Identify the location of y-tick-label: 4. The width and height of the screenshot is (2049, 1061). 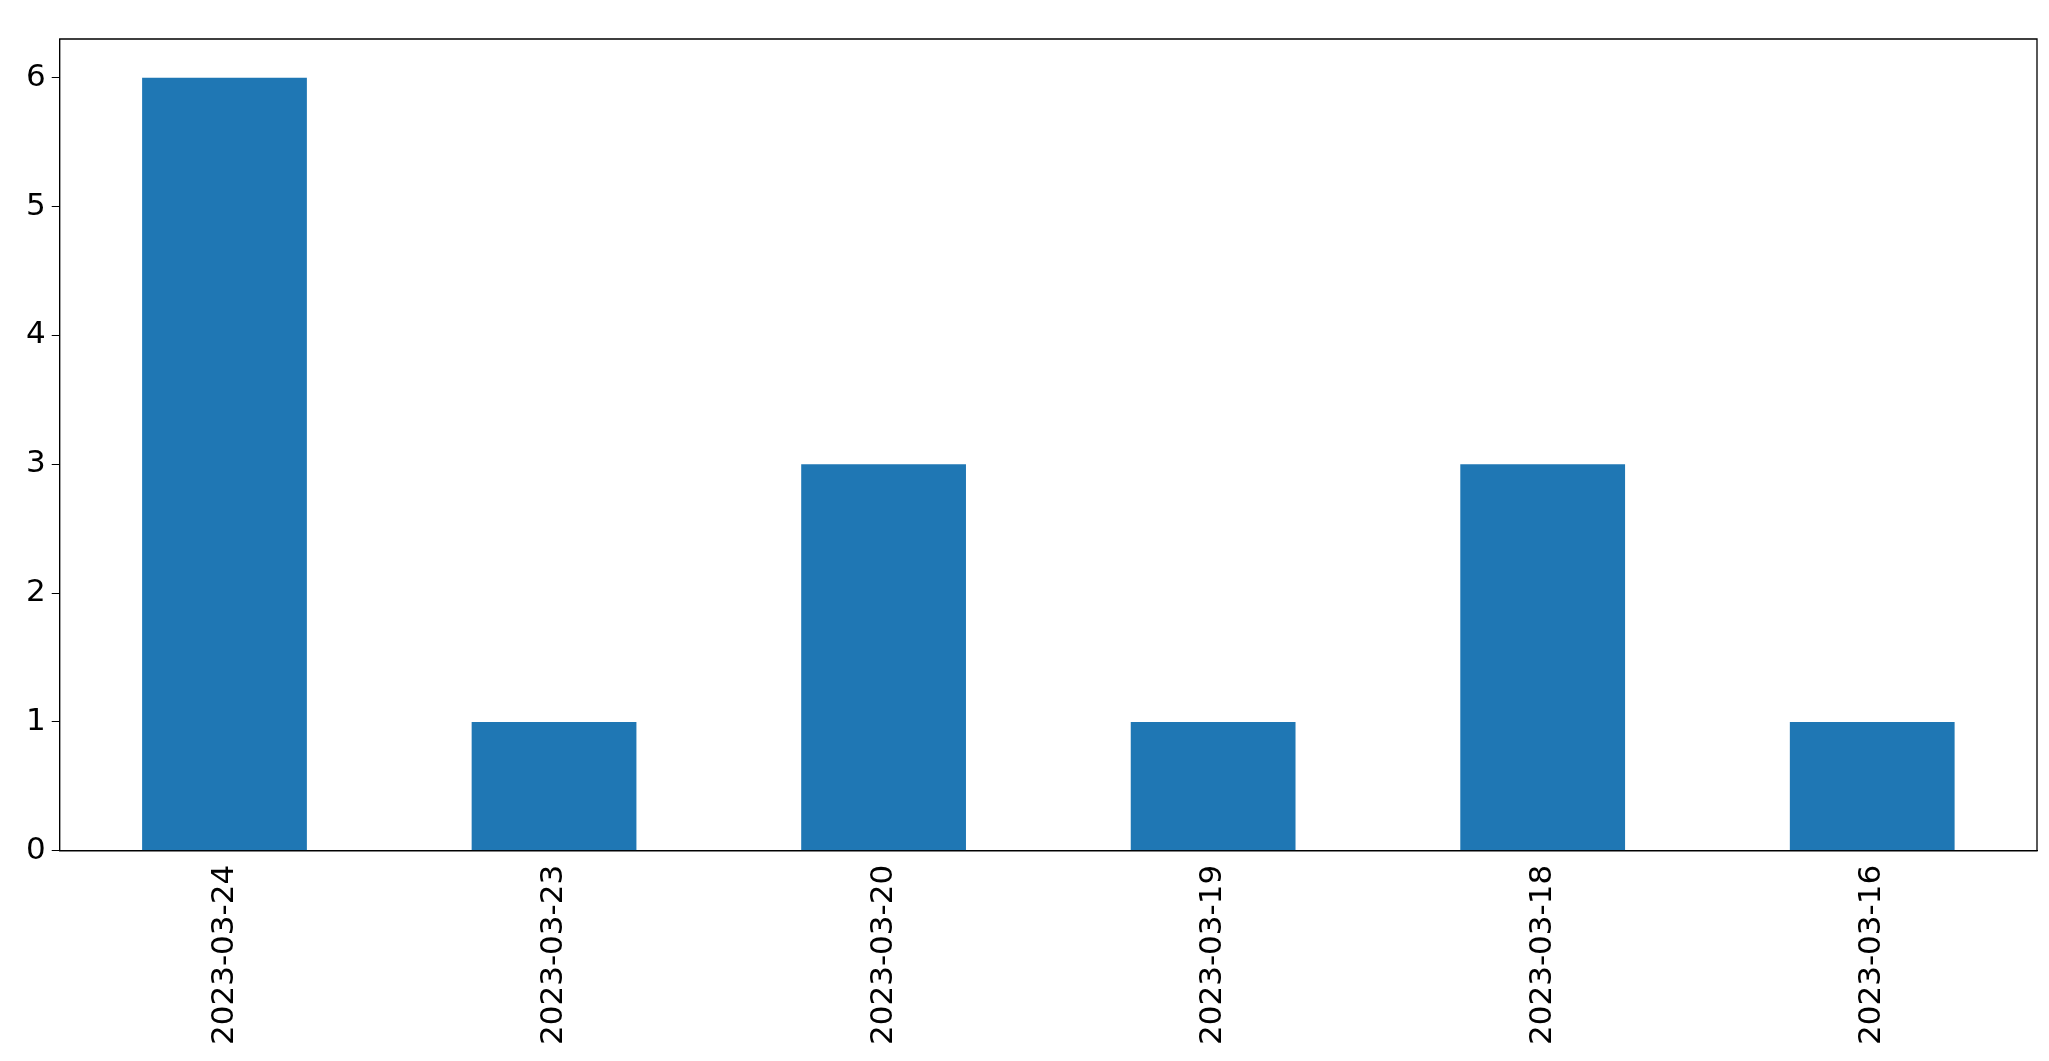
(35, 332).